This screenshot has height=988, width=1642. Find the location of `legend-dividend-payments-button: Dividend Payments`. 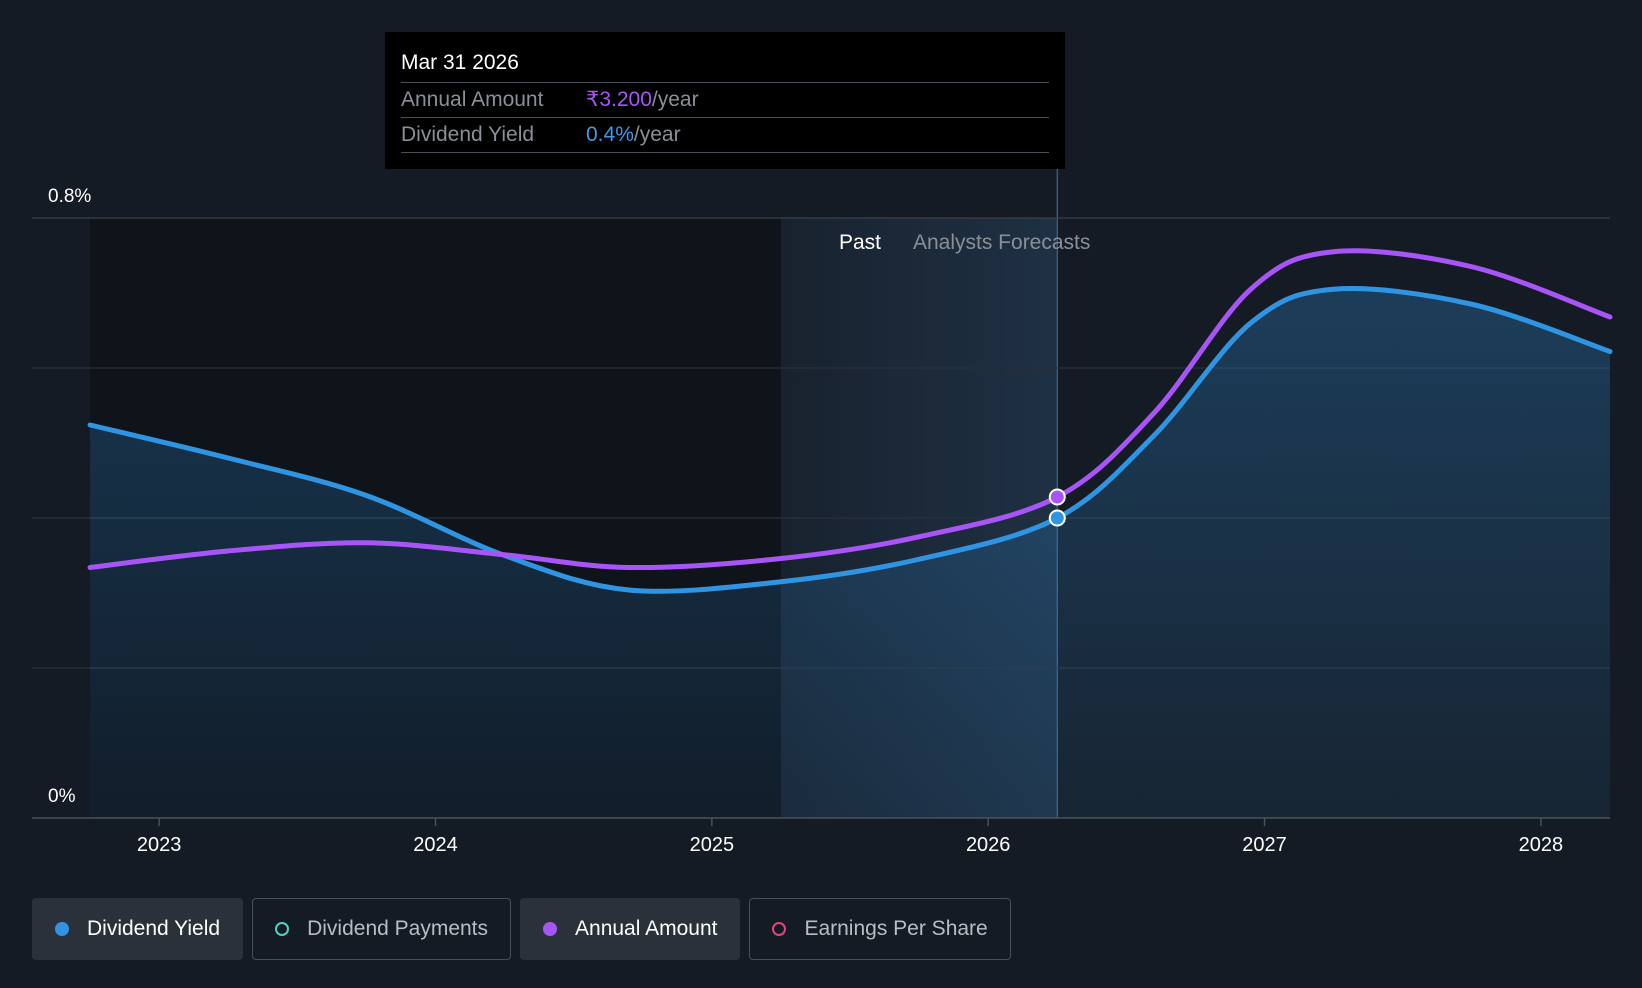

legend-dividend-payments-button: Dividend Payments is located at coordinates (382, 929).